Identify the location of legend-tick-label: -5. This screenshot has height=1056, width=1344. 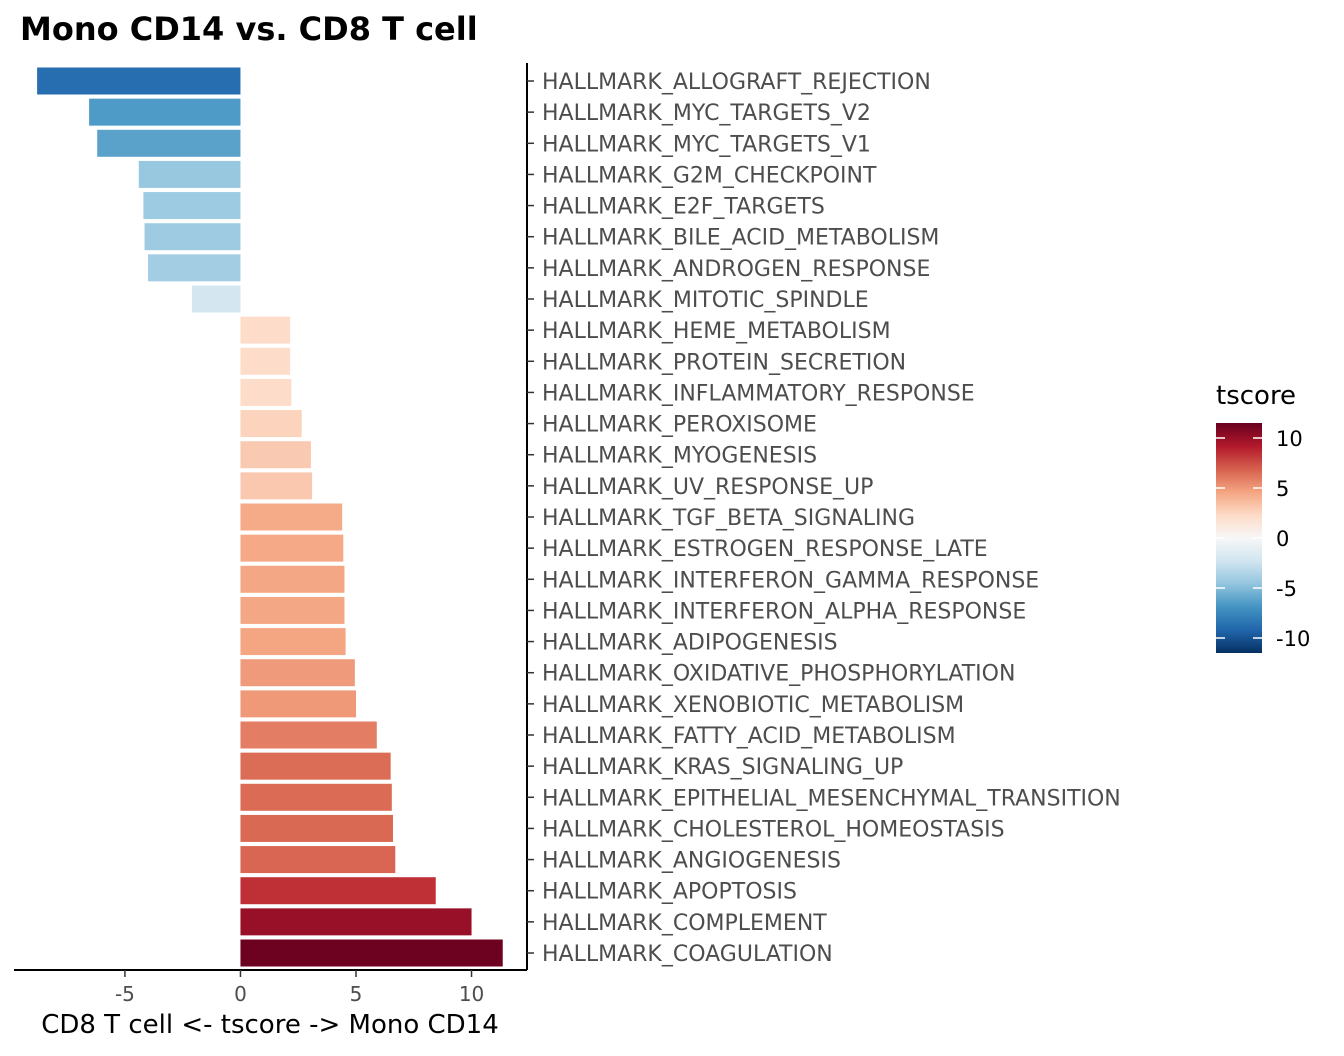
(1286, 589).